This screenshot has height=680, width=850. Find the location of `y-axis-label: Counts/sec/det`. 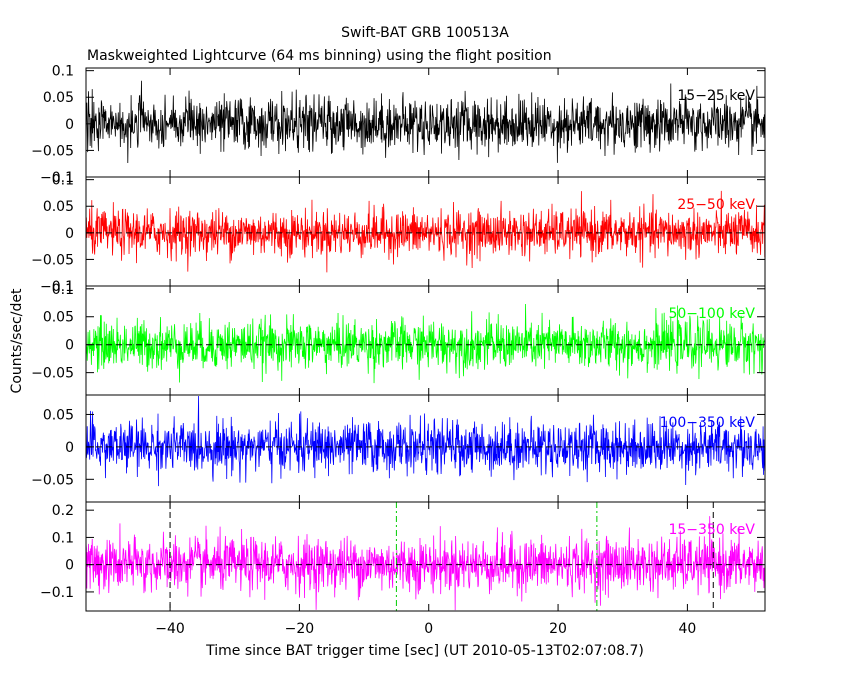

y-axis-label: Counts/sec/det is located at coordinates (17, 340).